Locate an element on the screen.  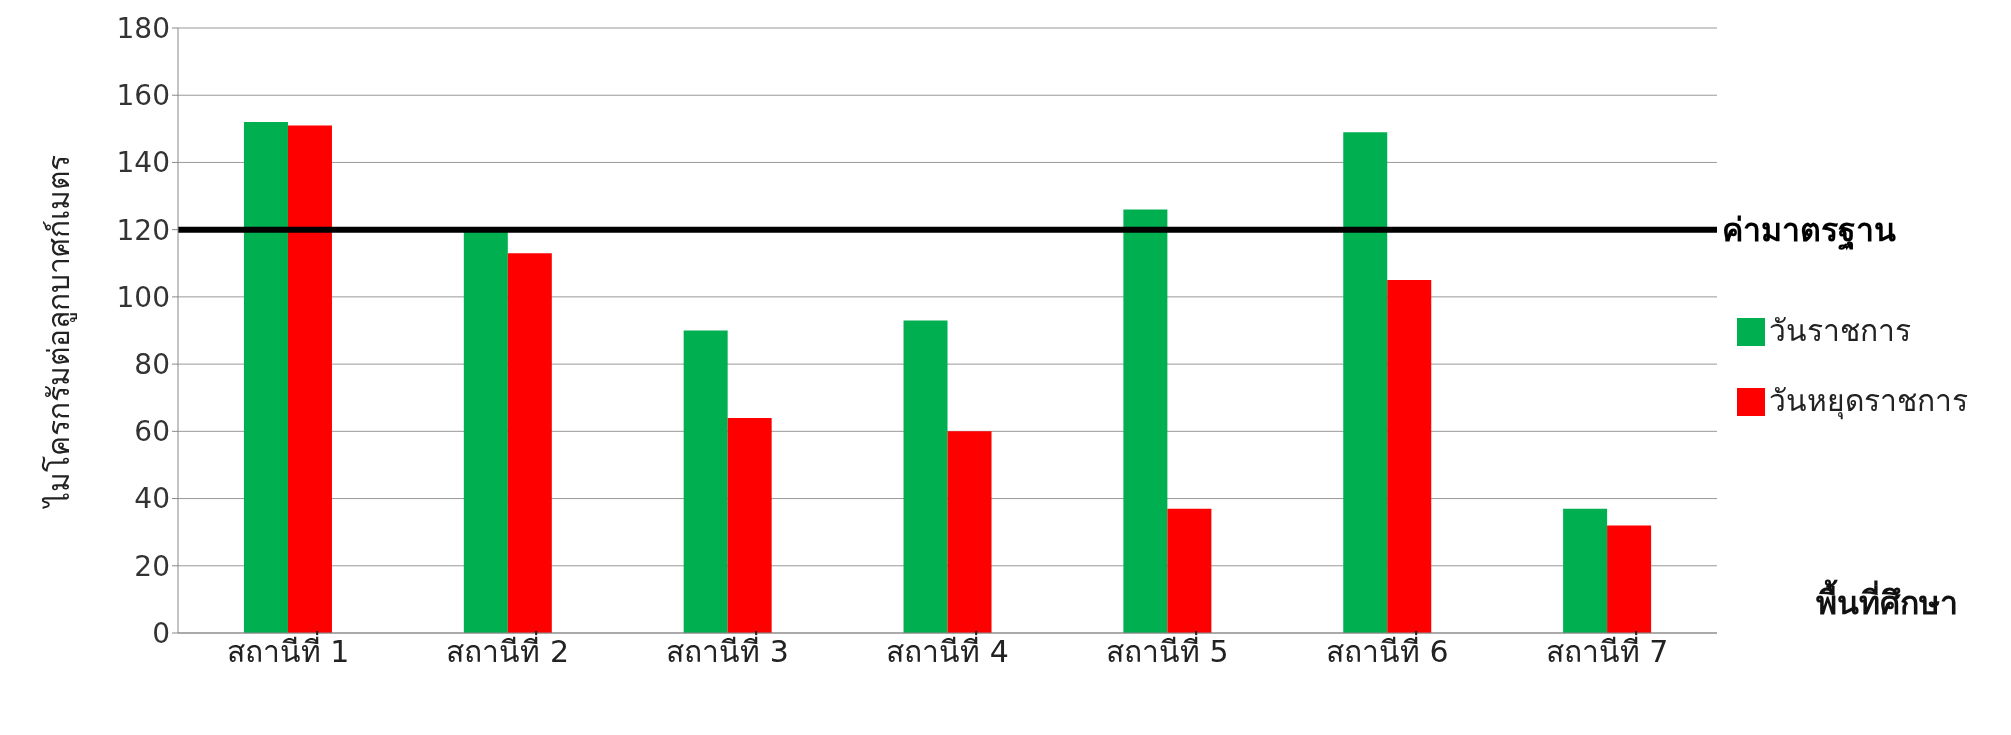
y-tick-label: 0 is located at coordinates (161, 633).